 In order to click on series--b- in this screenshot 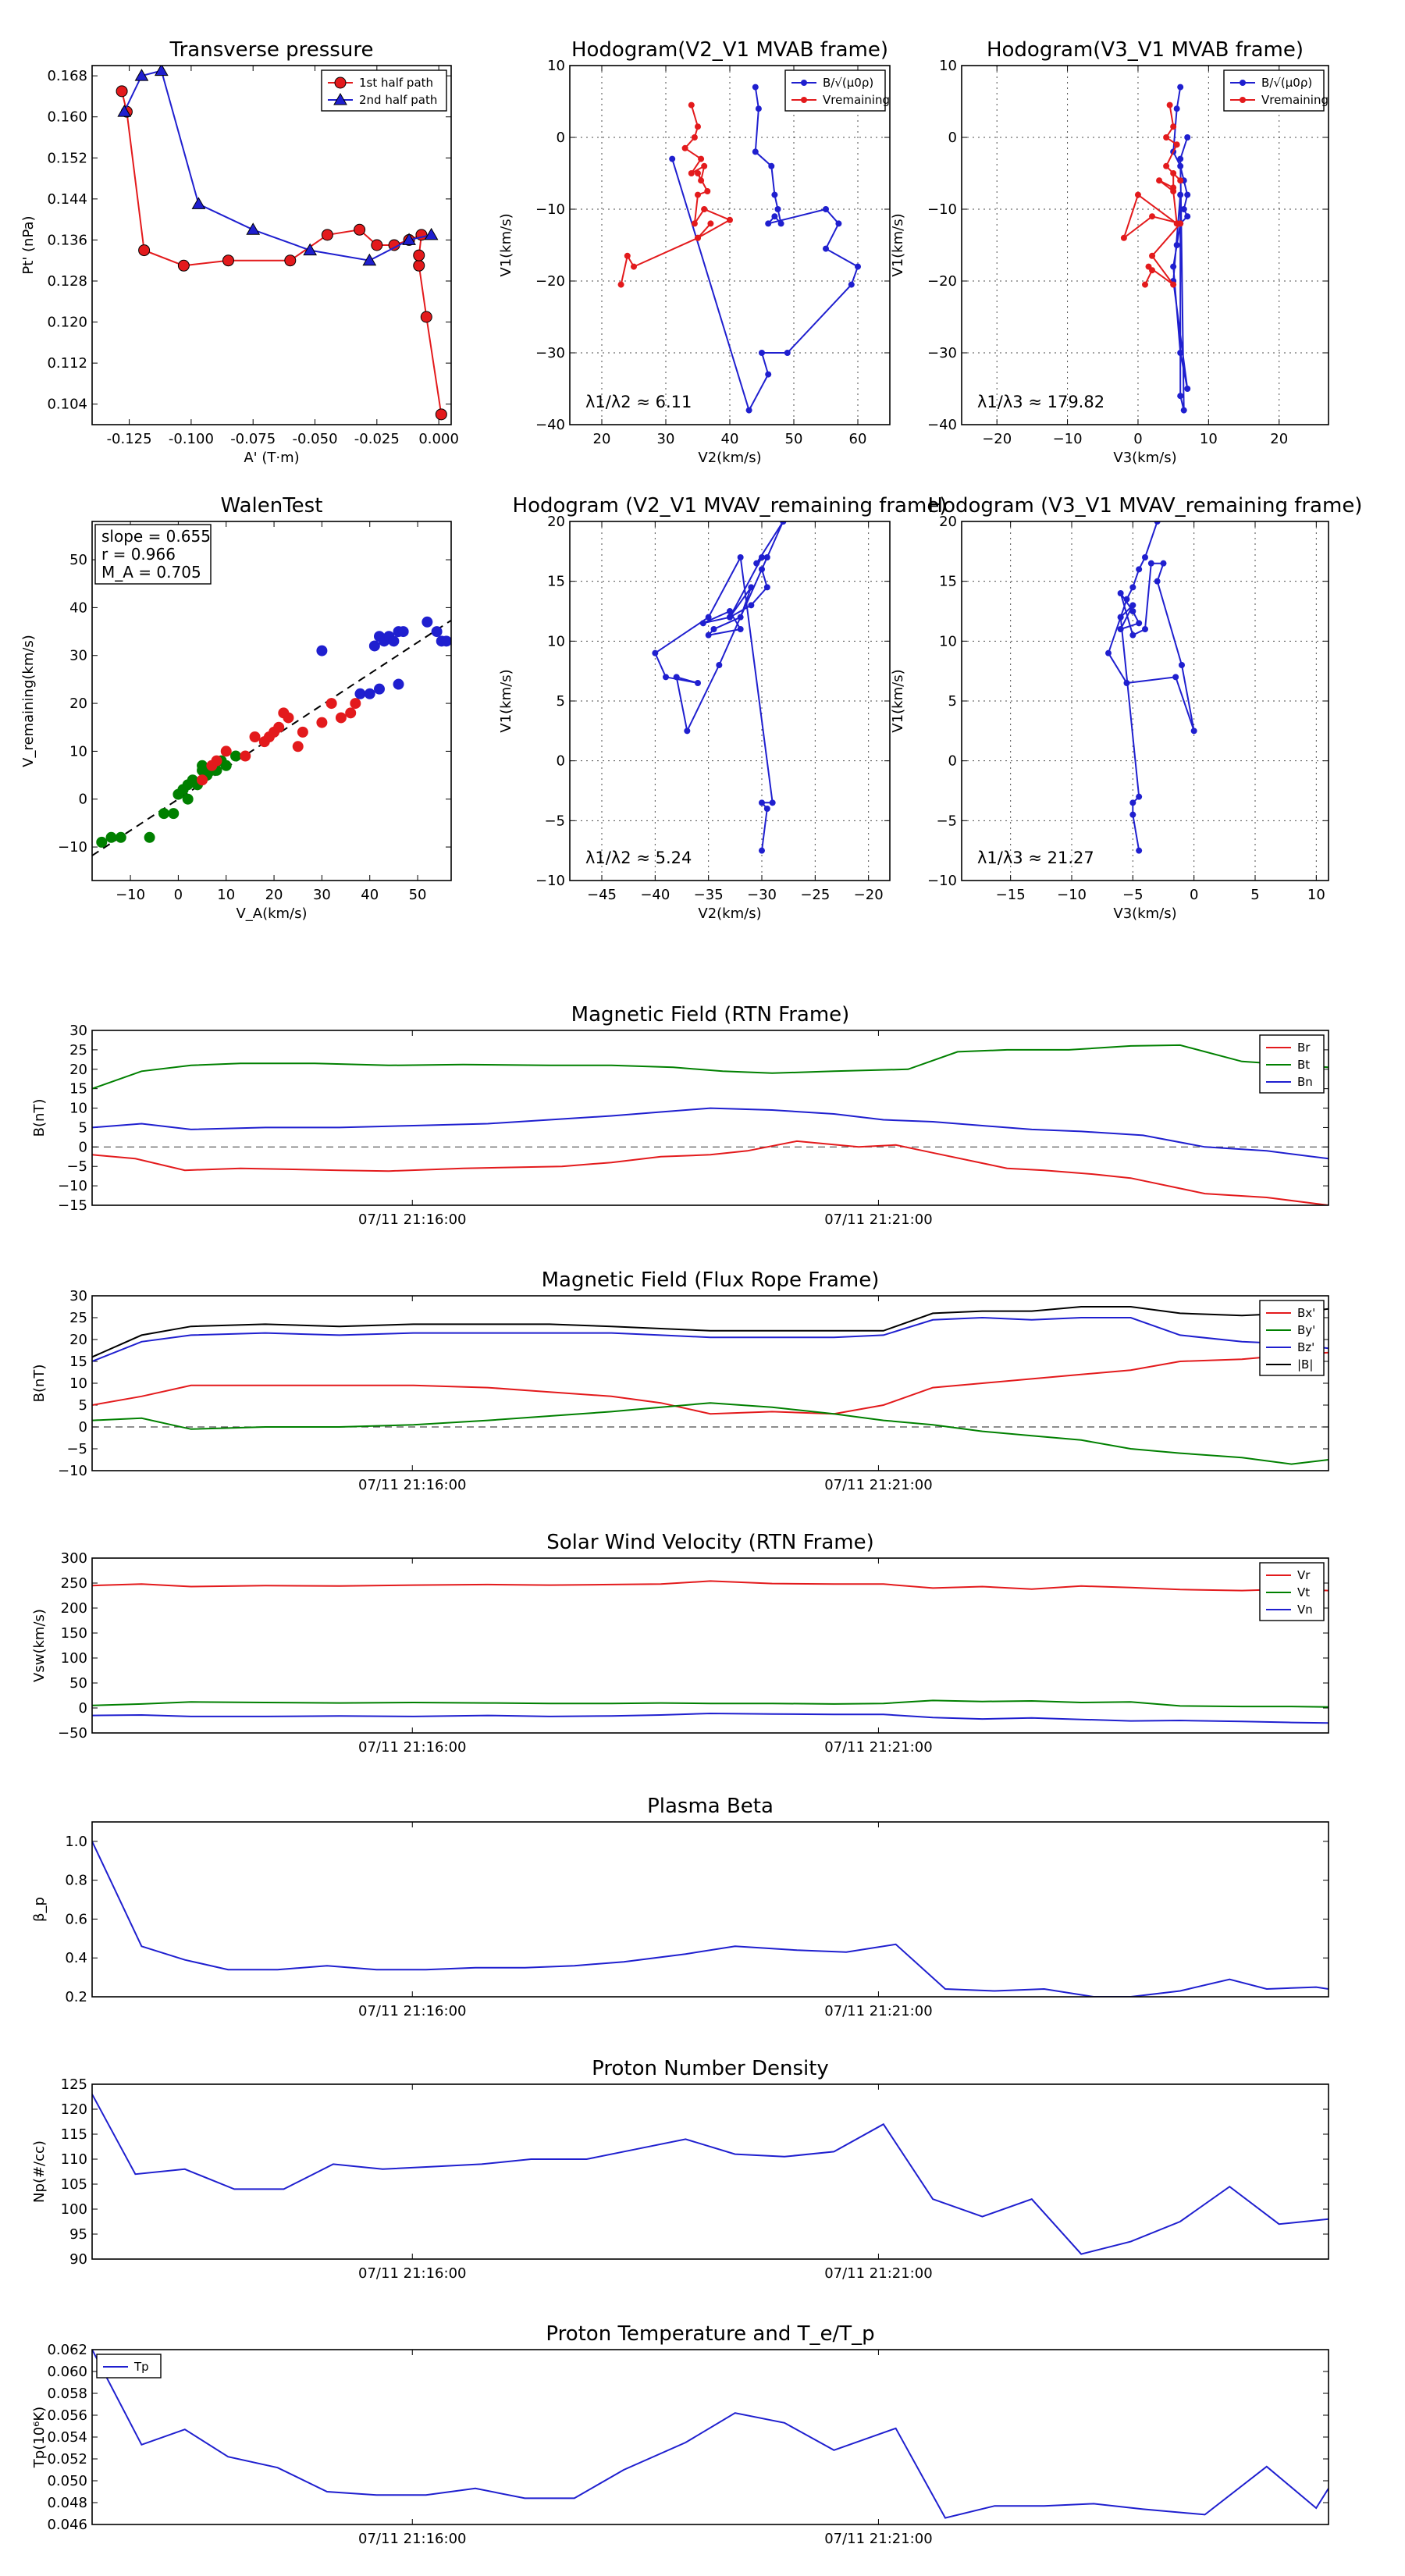, I will do `click(711, 1332)`.